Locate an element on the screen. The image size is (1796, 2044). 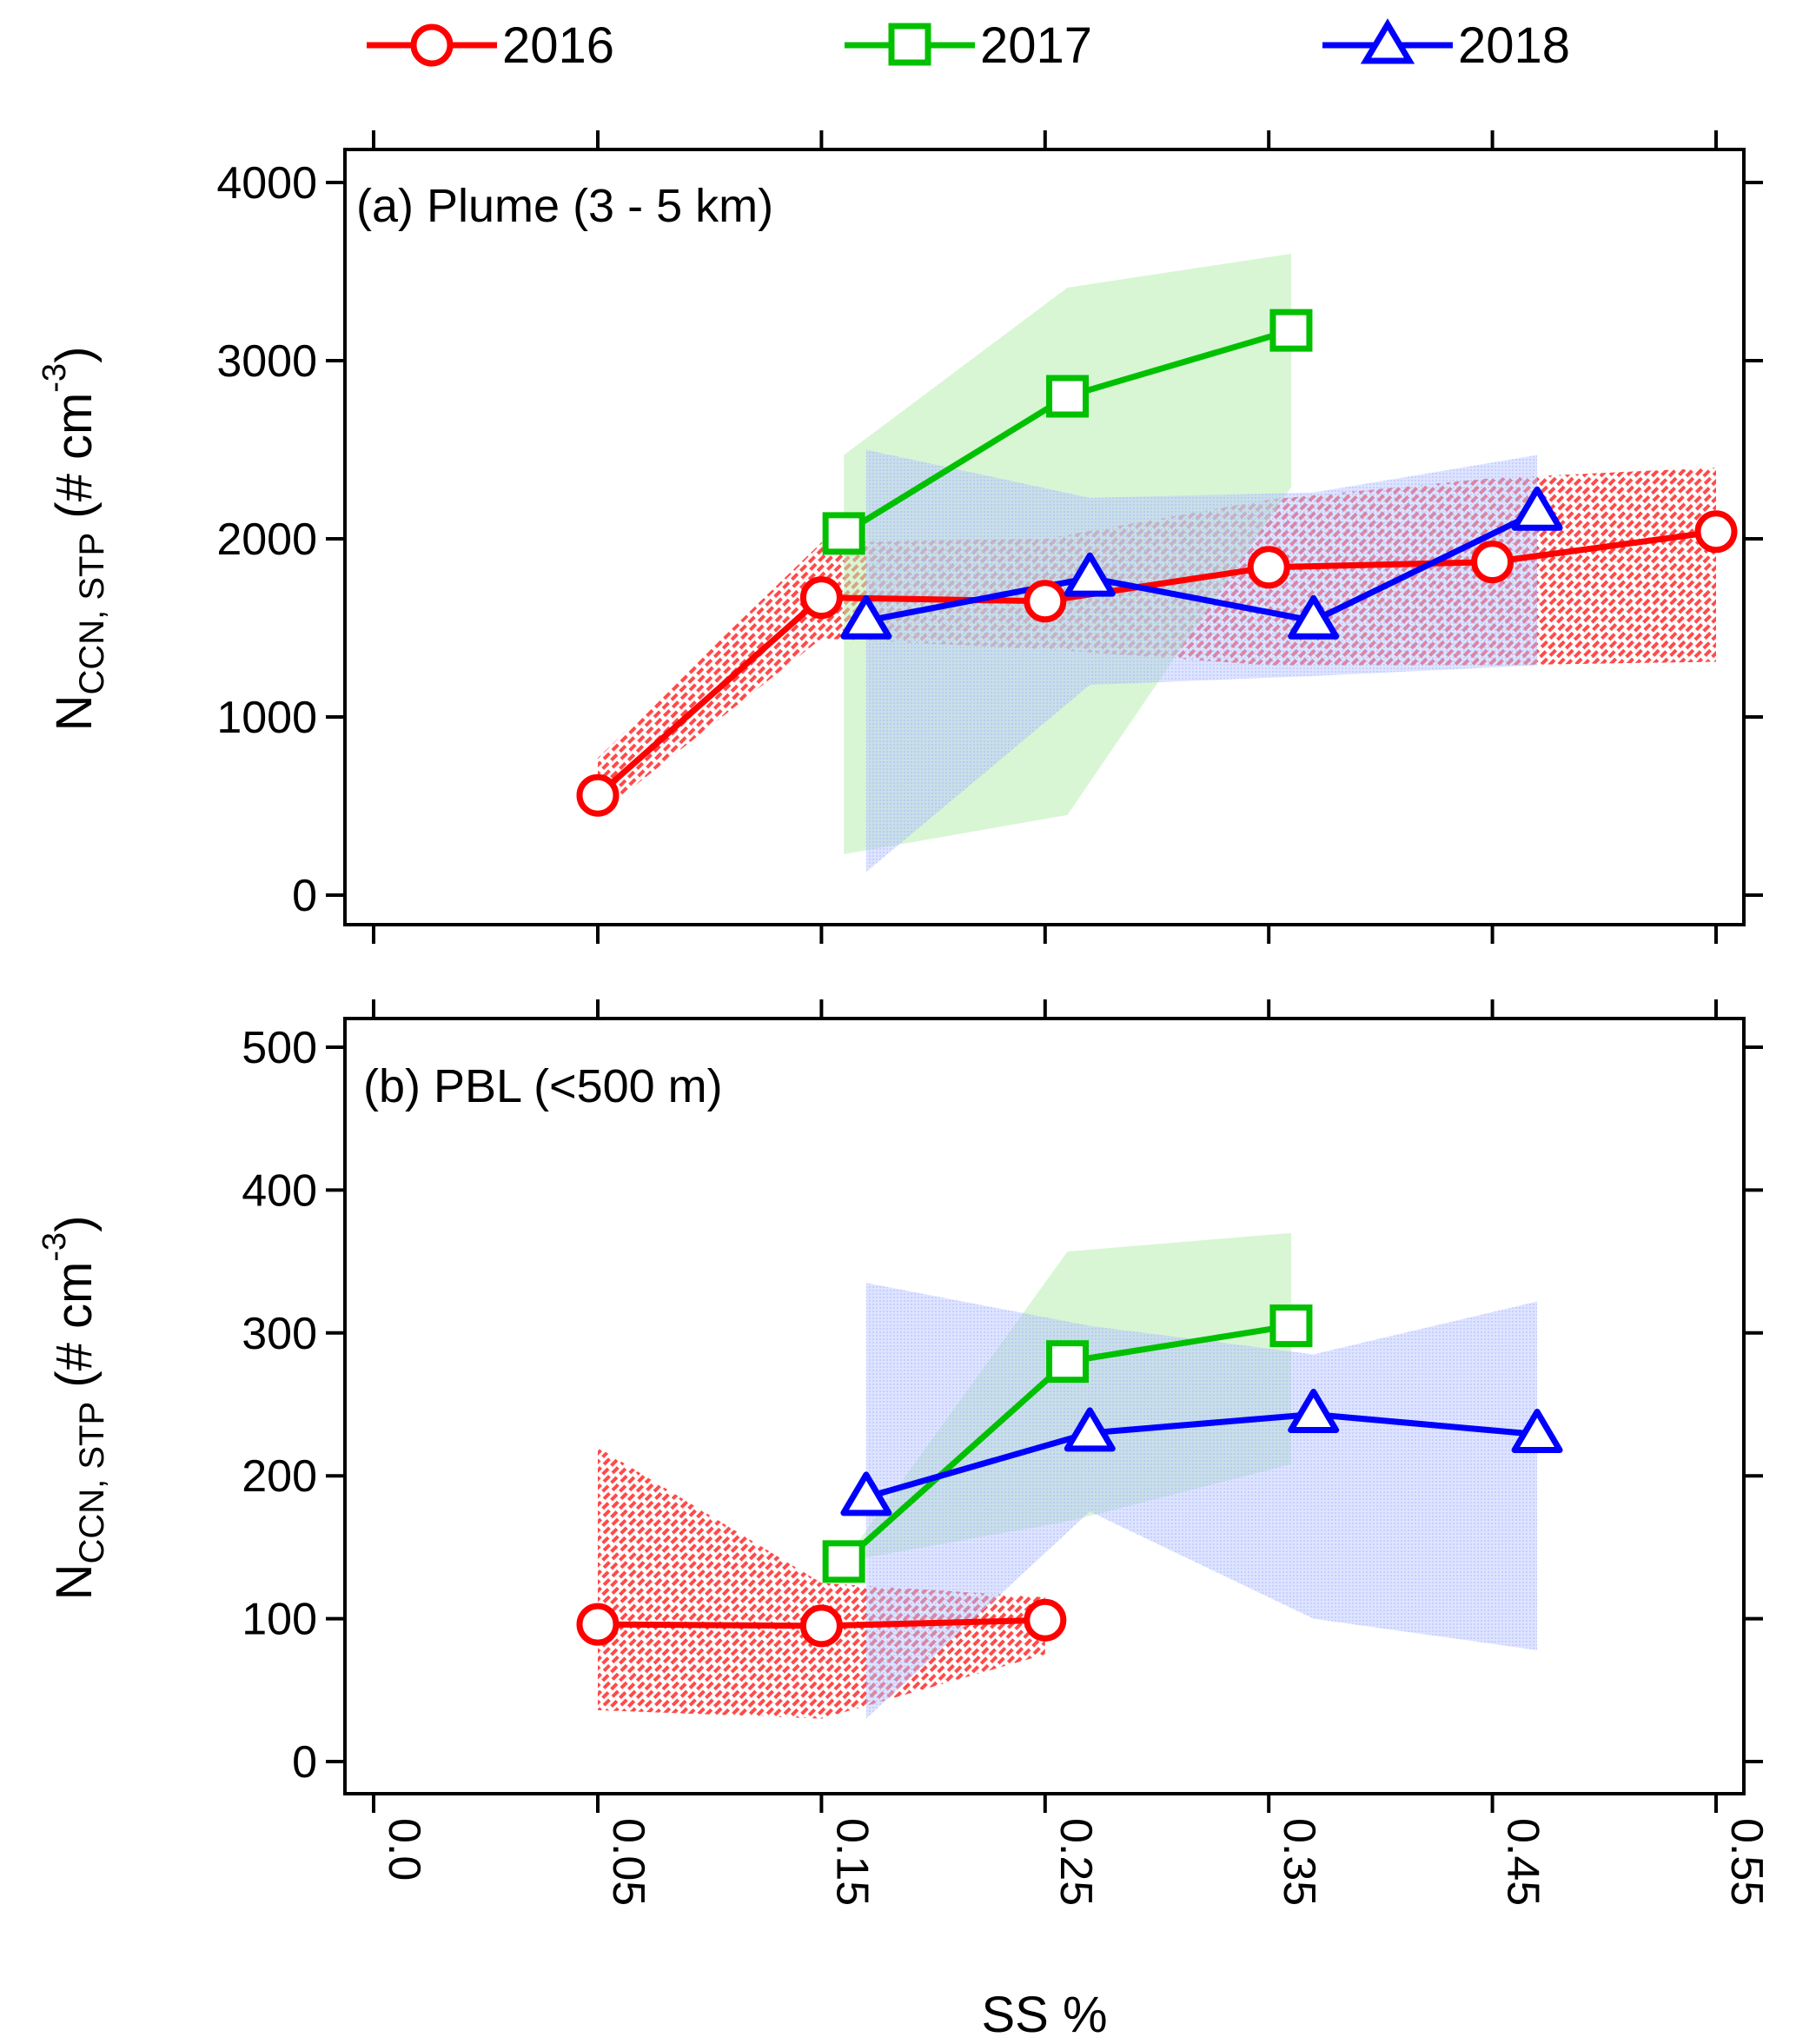
x-tick-label: 0.15 is located at coordinates (851, 1862).